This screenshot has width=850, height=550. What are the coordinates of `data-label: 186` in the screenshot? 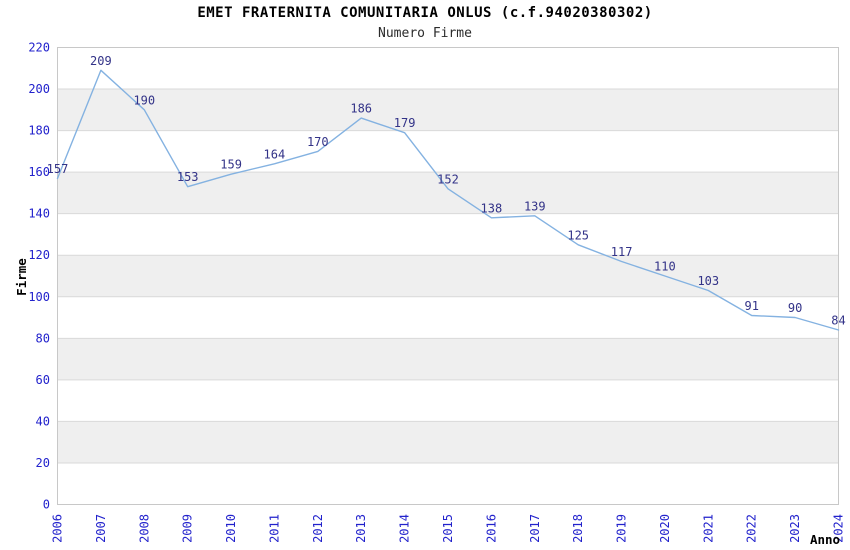 It's located at (361, 109).